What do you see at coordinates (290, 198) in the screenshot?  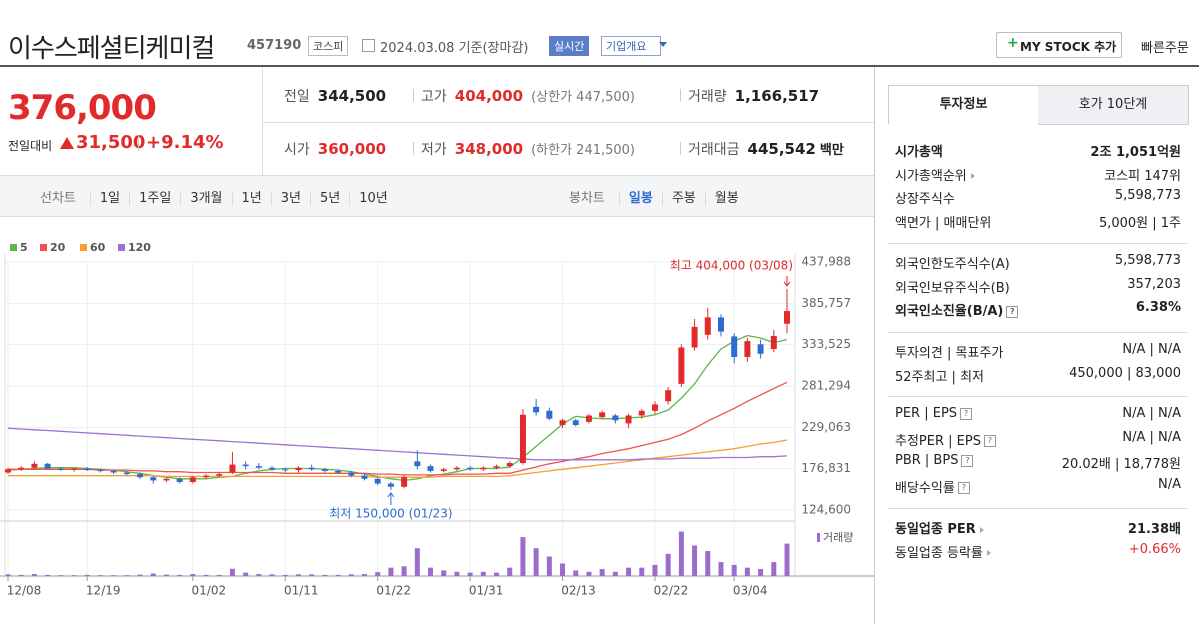 I see `period-tab: 3년` at bounding box center [290, 198].